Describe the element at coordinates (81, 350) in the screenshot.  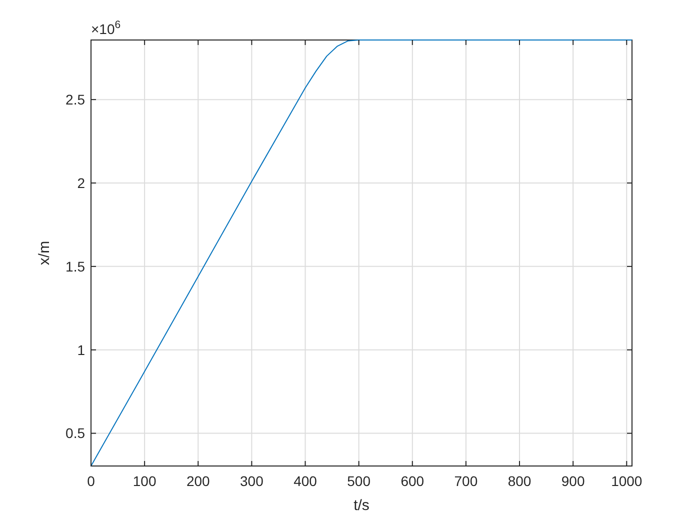
I see `y-tick-label: 1` at that location.